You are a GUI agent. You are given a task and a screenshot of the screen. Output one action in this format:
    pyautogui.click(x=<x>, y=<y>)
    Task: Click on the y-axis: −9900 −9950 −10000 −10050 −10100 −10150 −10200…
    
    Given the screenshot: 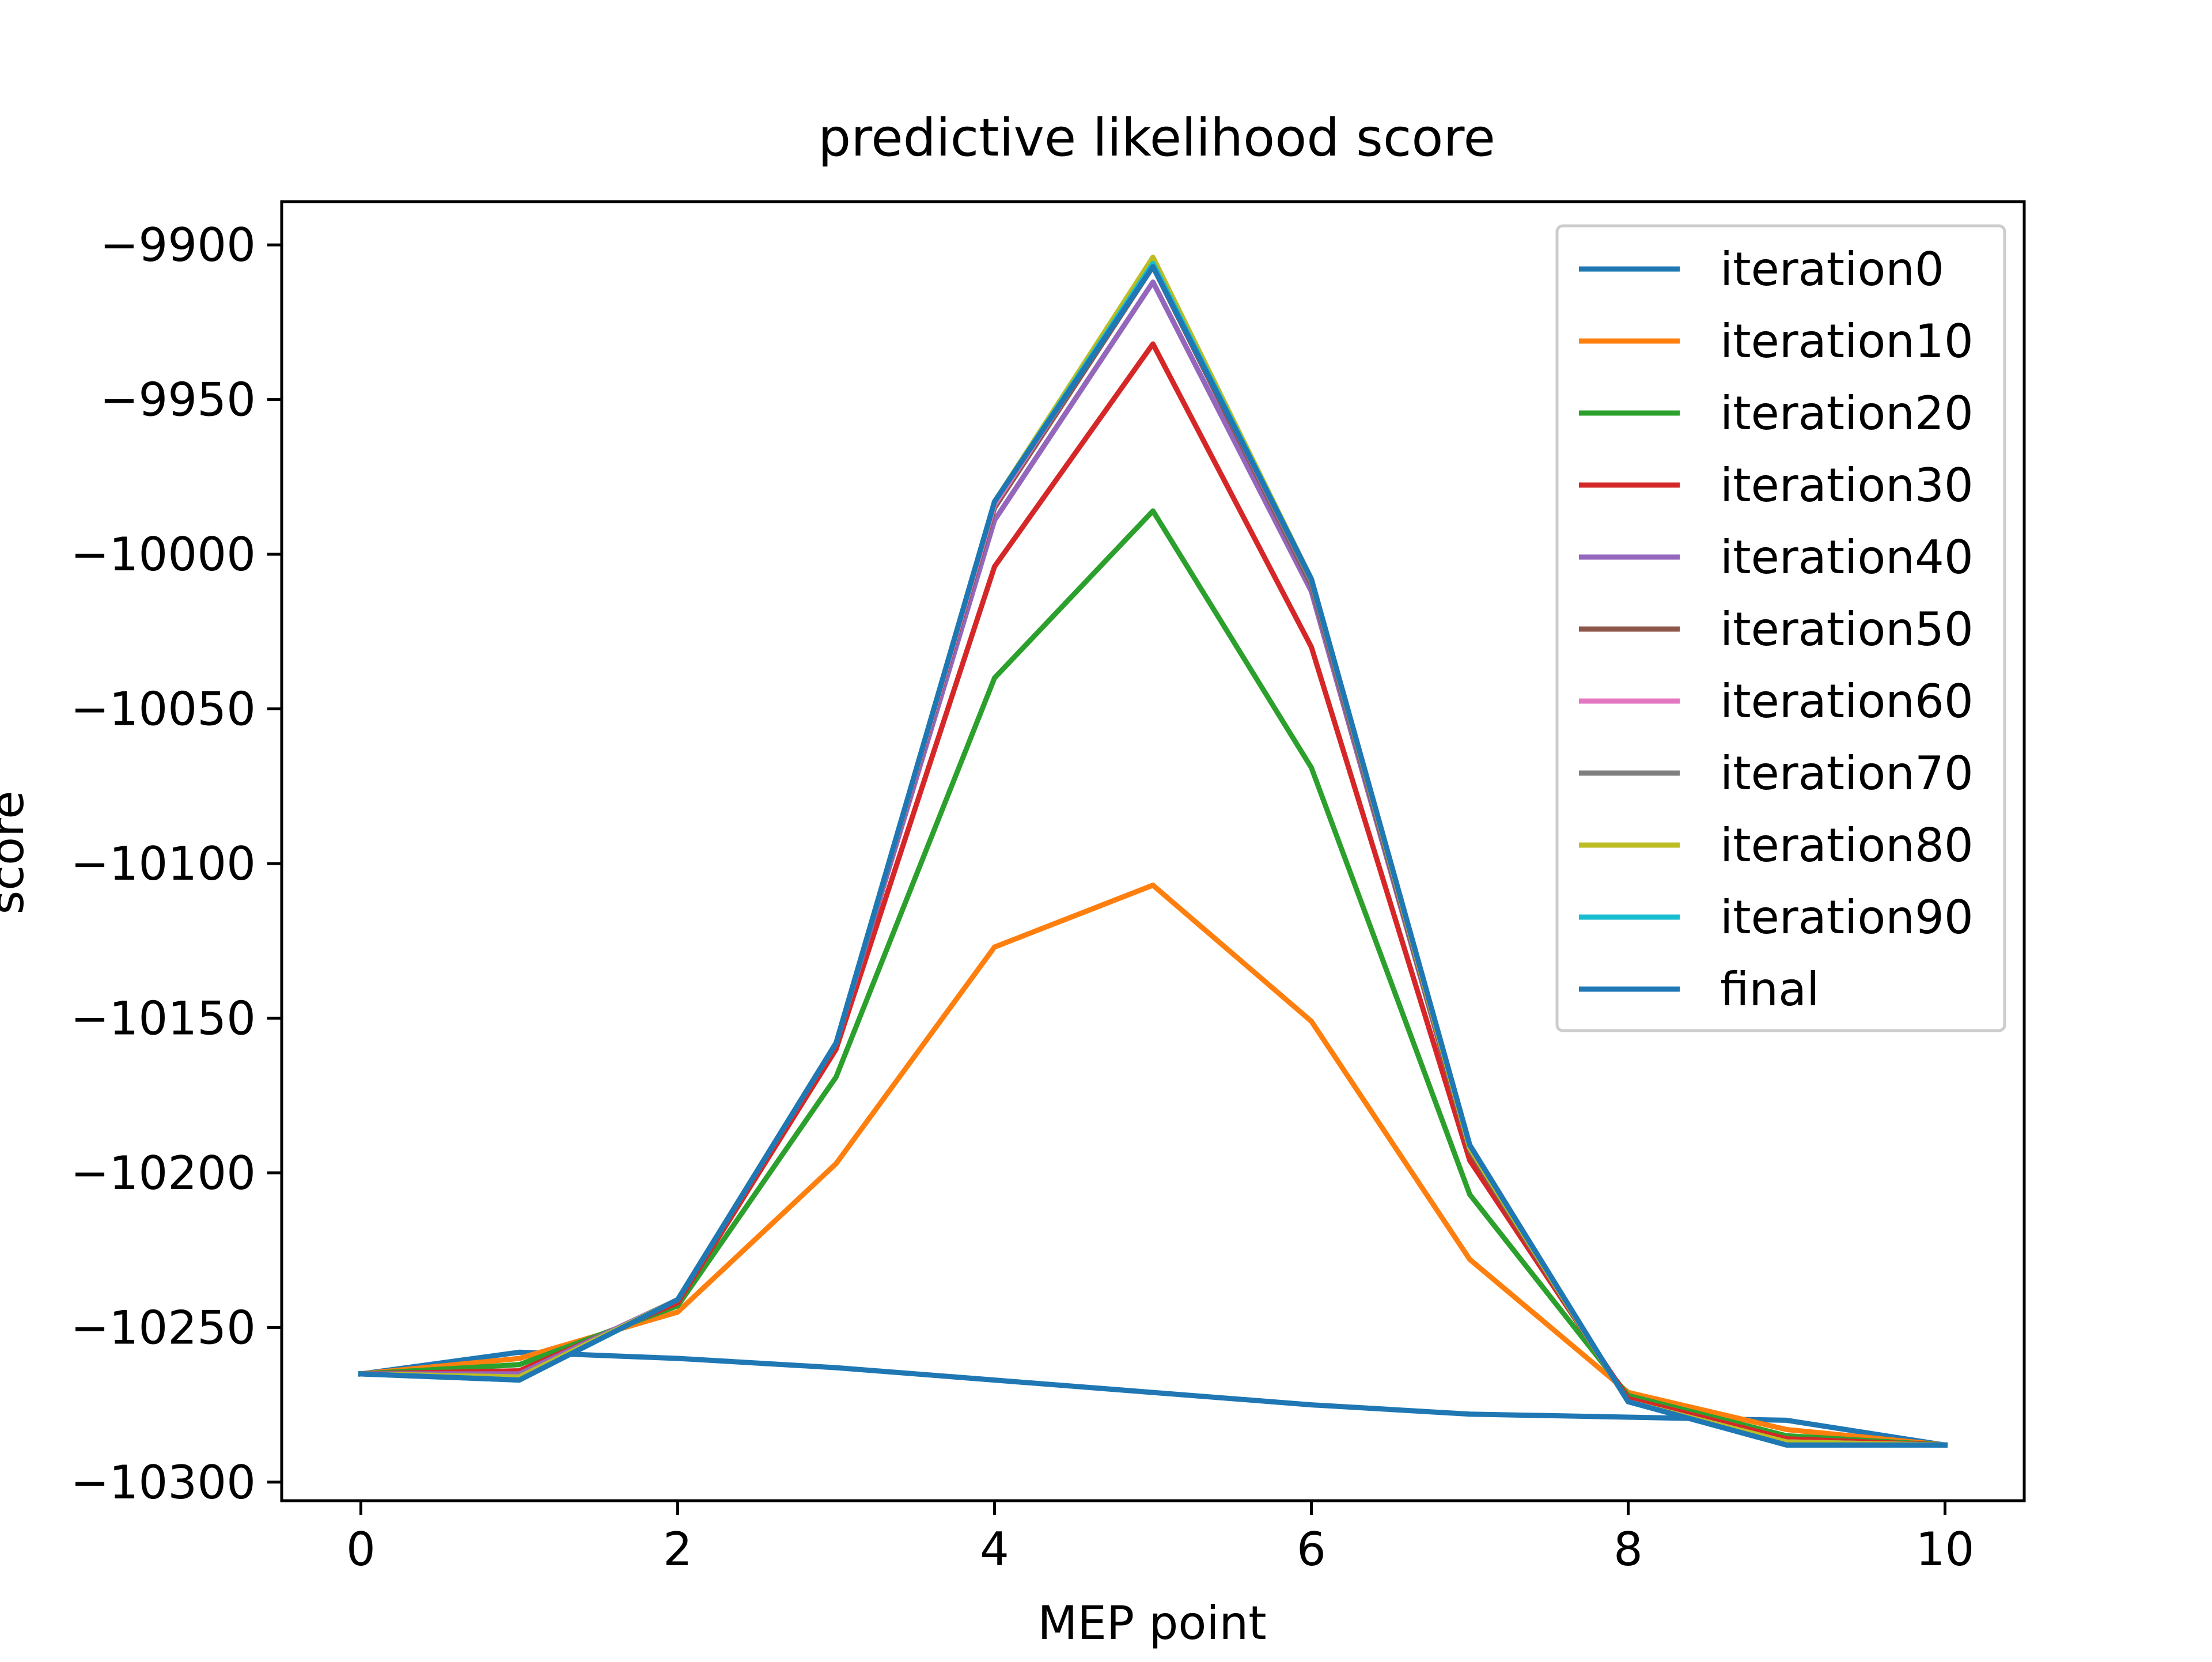 What is the action you would take?
    pyautogui.click(x=176, y=863)
    